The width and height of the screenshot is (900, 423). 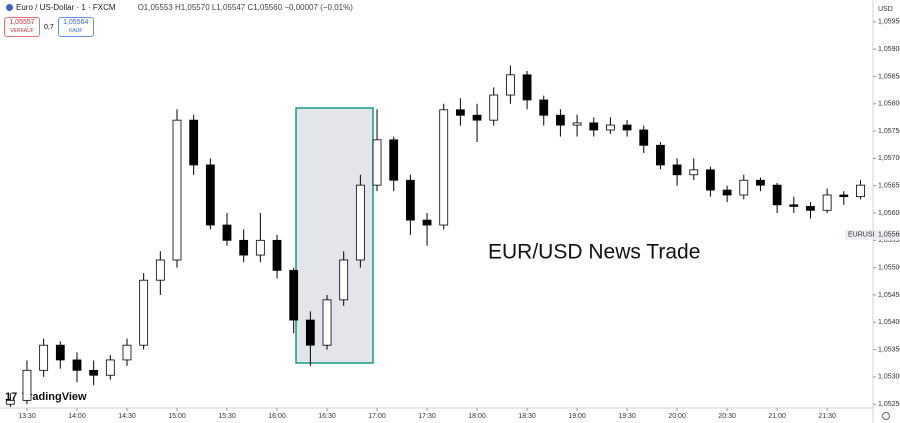 What do you see at coordinates (885, 9) in the screenshot?
I see `y-axis-label: USD` at bounding box center [885, 9].